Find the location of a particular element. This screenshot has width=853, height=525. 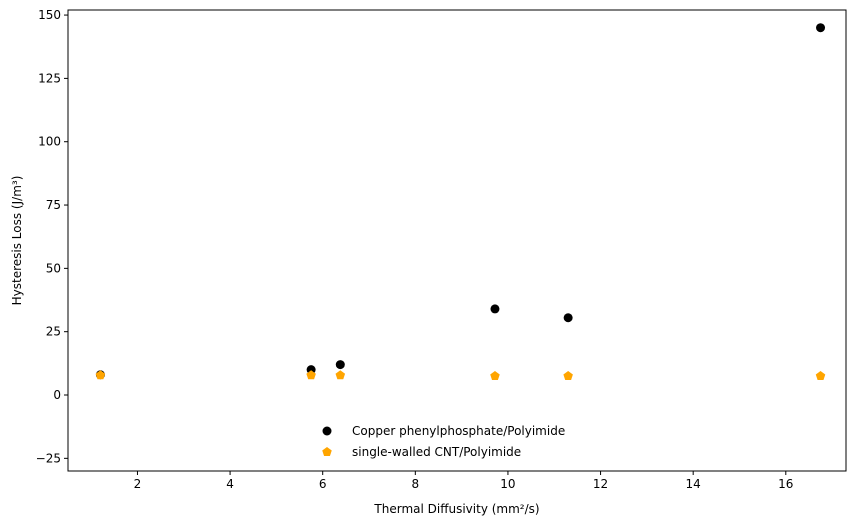

x-axis-title: Thermal Diffusivity (mm²/s) is located at coordinates (456, 509).